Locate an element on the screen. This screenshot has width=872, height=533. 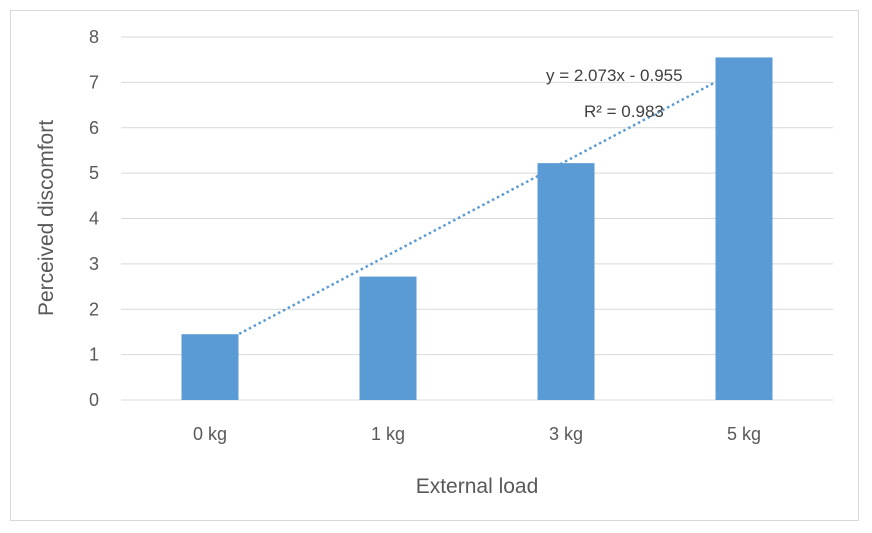
trendline-equation: y = 2.073x - 0.955 is located at coordinates (614, 75).